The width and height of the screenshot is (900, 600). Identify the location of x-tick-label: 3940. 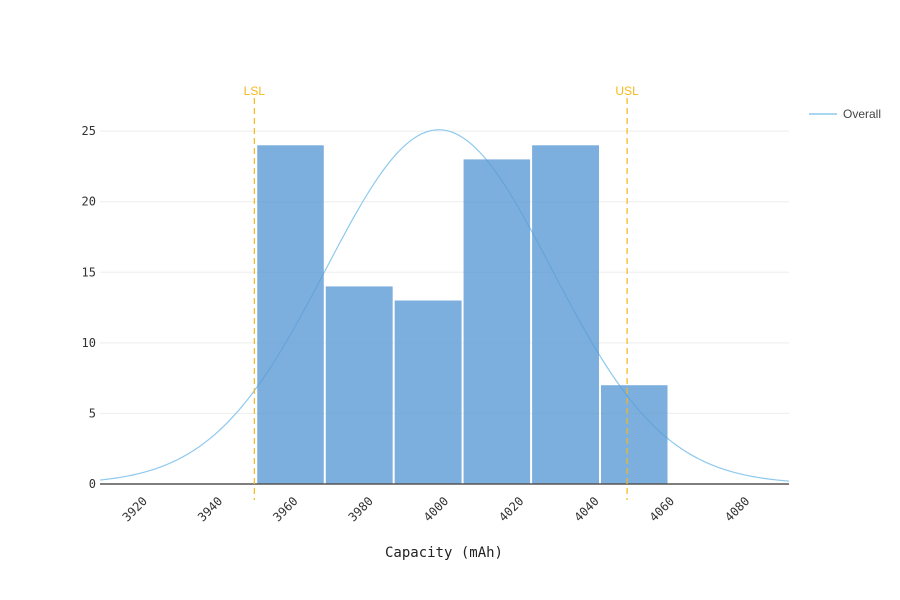
(210, 509).